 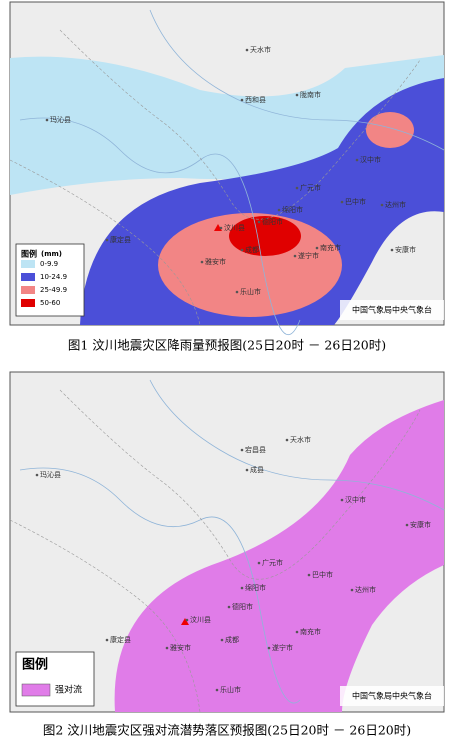 What do you see at coordinates (255, 449) in the screenshot?
I see `place-label: 宕昌县` at bounding box center [255, 449].